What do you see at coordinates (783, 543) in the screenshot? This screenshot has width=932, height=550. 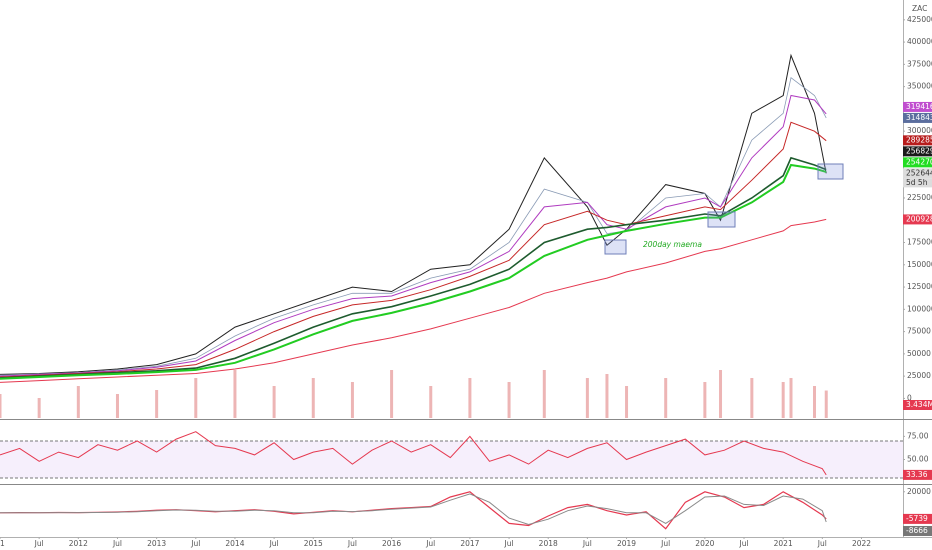 I see `x-tick-label: 2021` at bounding box center [783, 543].